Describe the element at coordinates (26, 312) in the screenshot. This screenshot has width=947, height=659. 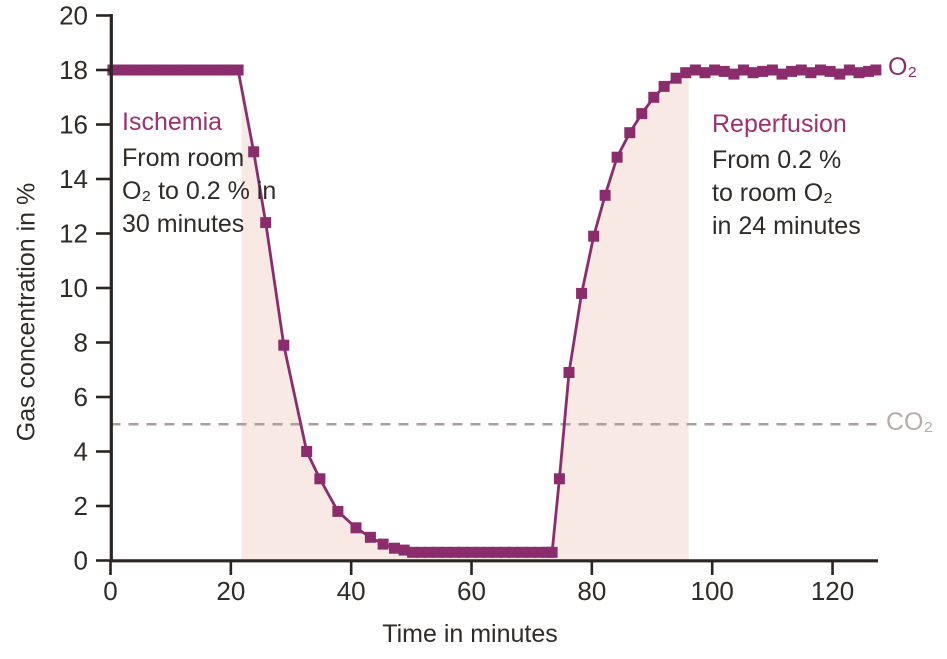
I see `y-axis-title: Gas concentration in %` at that location.